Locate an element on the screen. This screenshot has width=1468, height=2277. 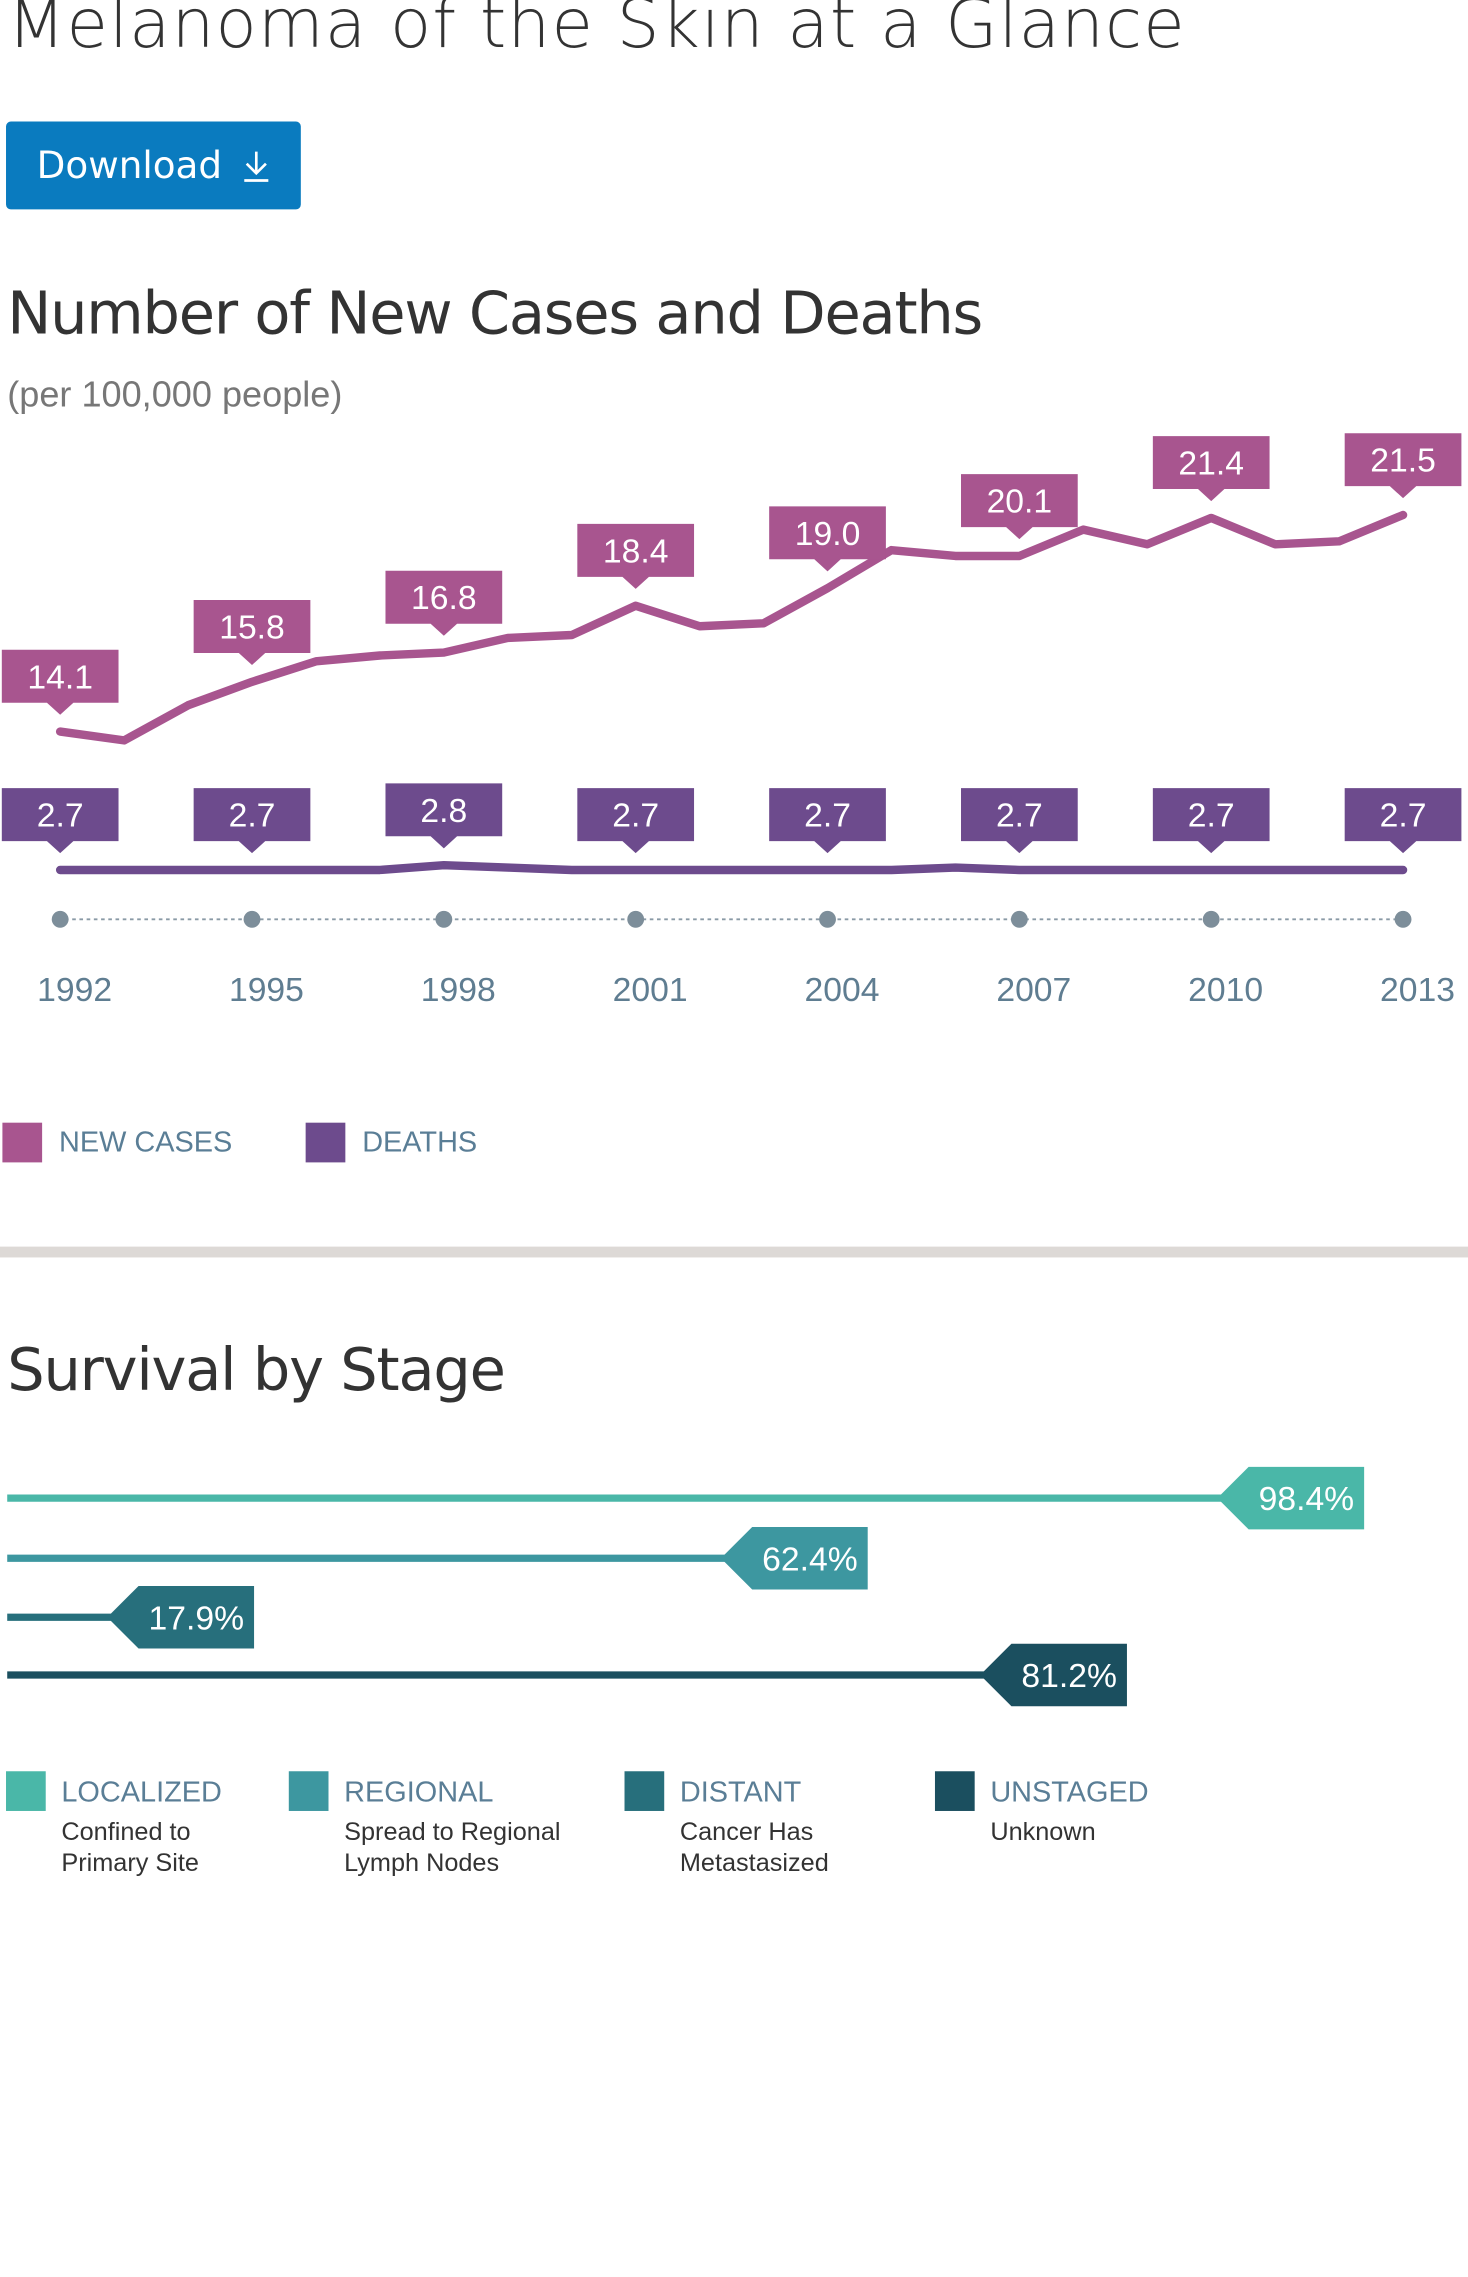
x-tick-label: 2004 is located at coordinates (841, 990).